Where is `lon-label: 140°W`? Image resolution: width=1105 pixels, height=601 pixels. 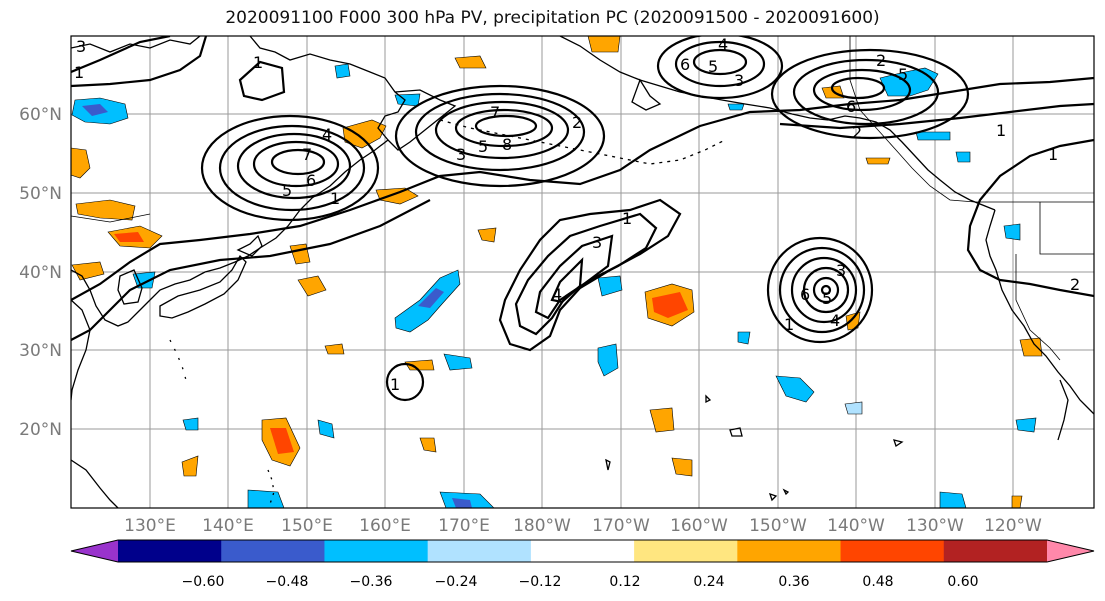
lon-label: 140°W is located at coordinates (856, 526).